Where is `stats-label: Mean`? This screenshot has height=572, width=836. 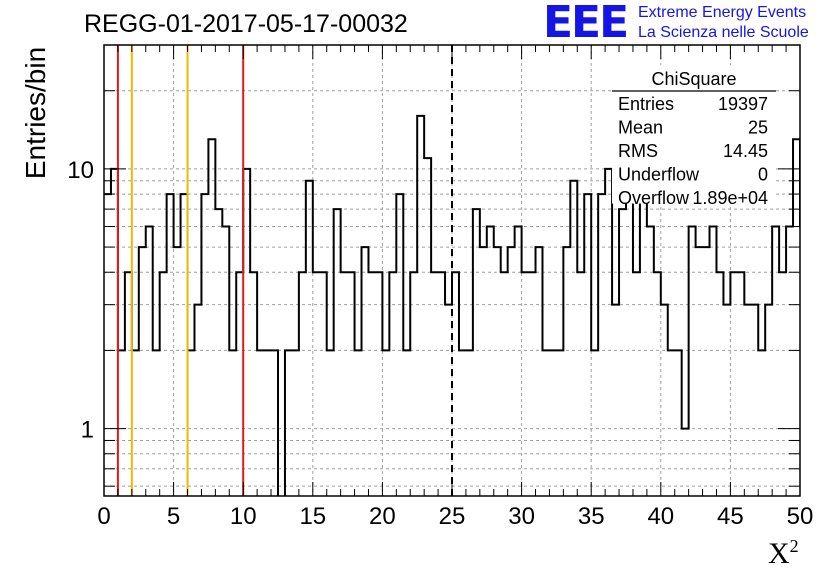
stats-label: Mean is located at coordinates (640, 128).